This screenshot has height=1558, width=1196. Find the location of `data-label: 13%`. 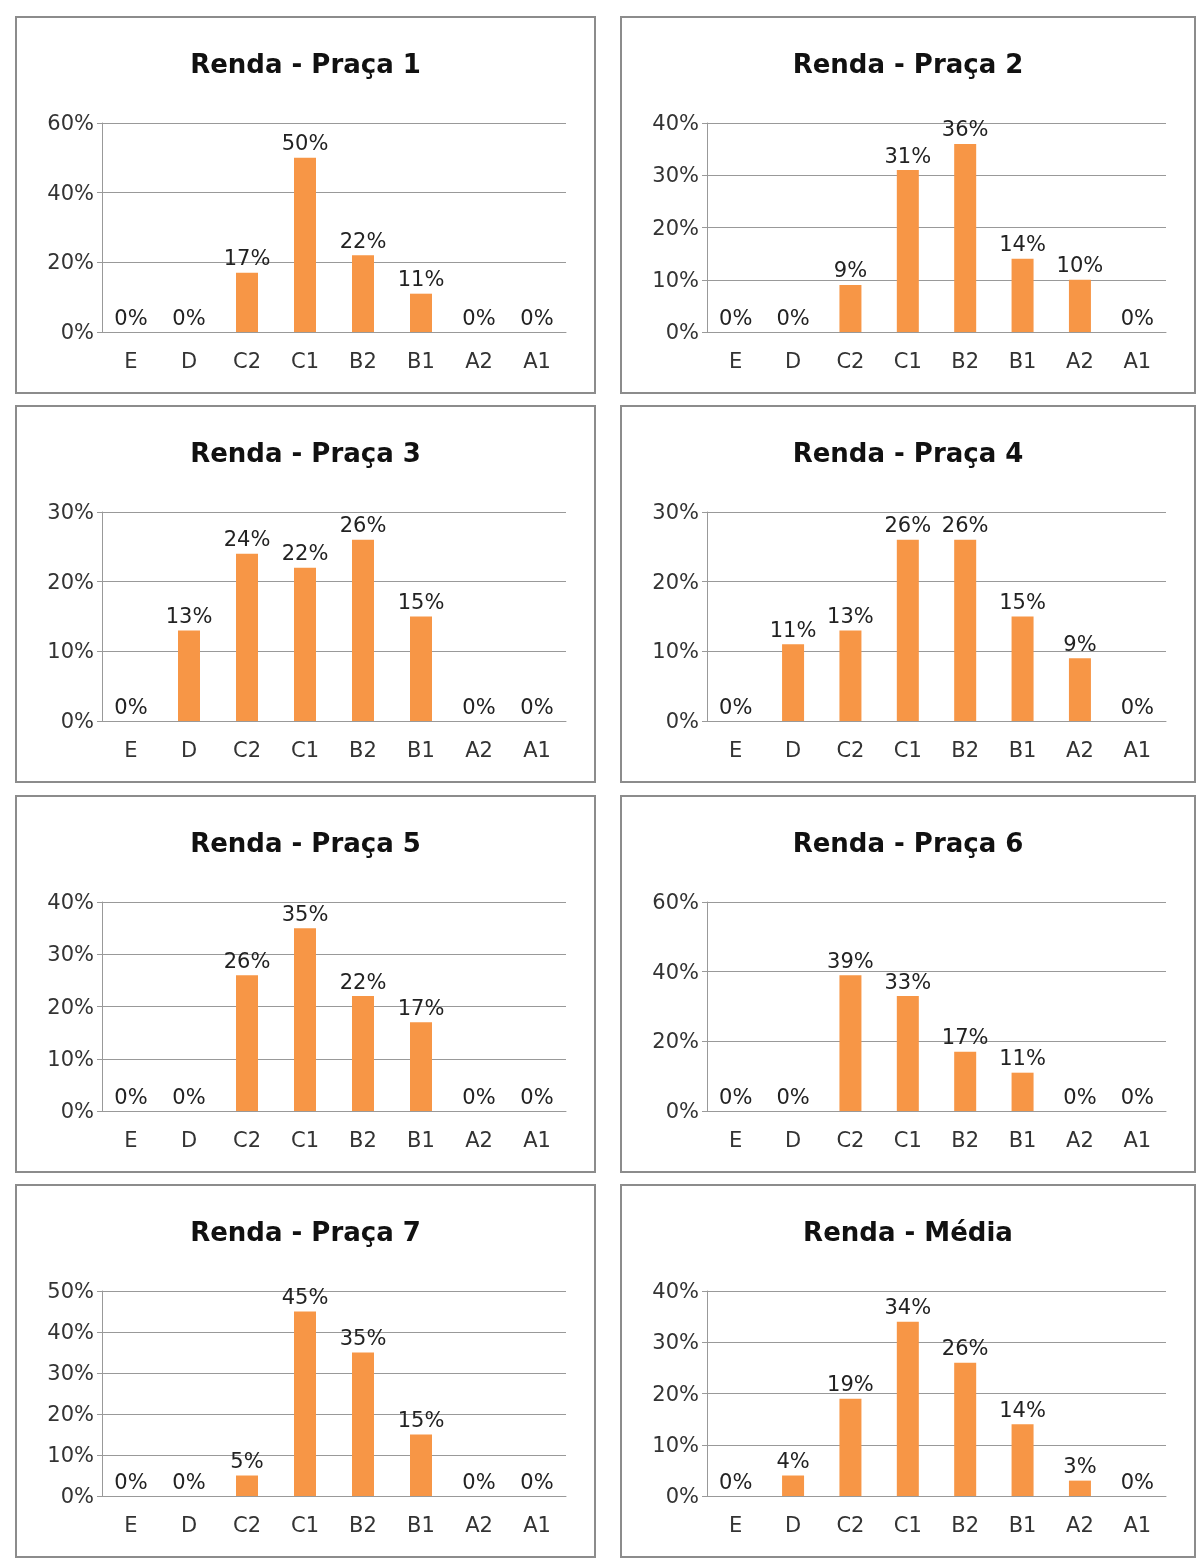

data-label: 13% is located at coordinates (850, 615).